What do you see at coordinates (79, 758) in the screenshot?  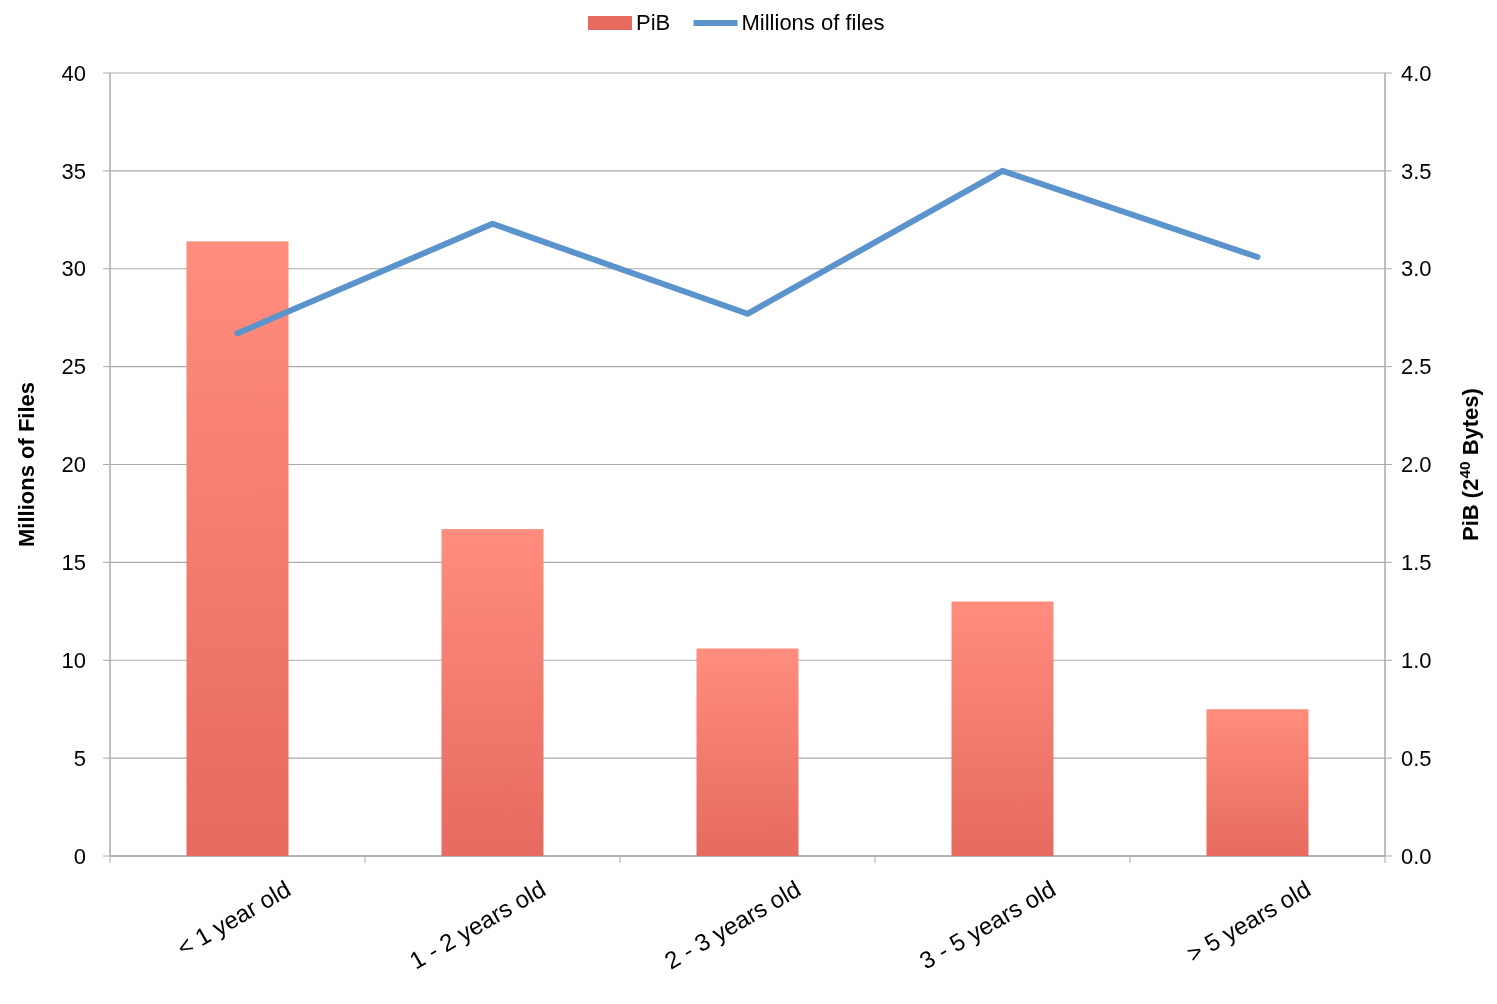 I see `y-tick-label: 5` at bounding box center [79, 758].